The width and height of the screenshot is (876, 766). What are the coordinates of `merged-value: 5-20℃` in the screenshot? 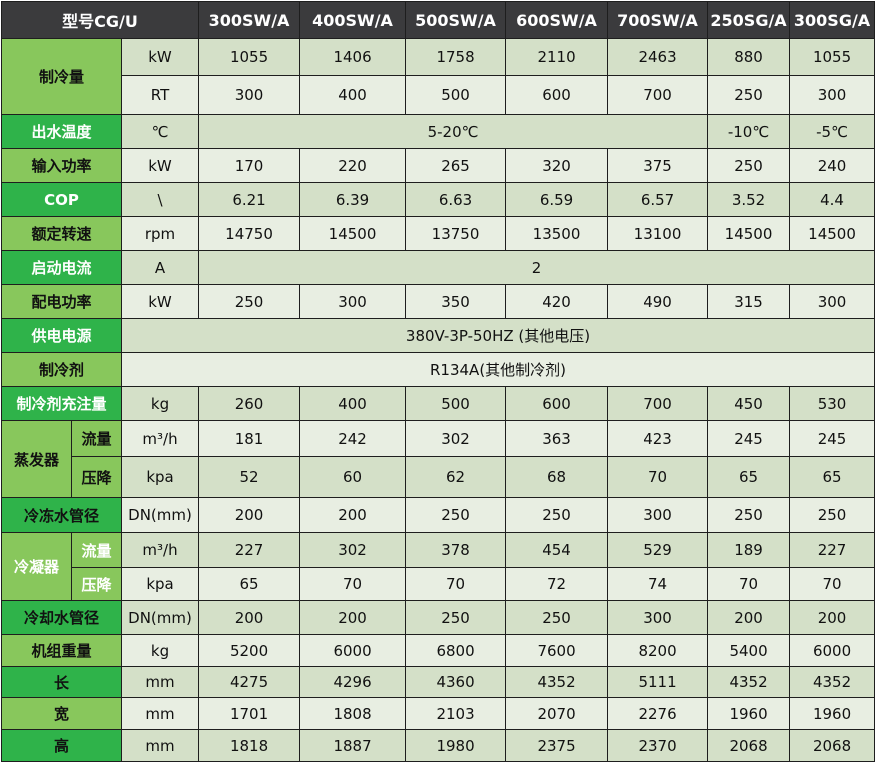 It's located at (453, 131).